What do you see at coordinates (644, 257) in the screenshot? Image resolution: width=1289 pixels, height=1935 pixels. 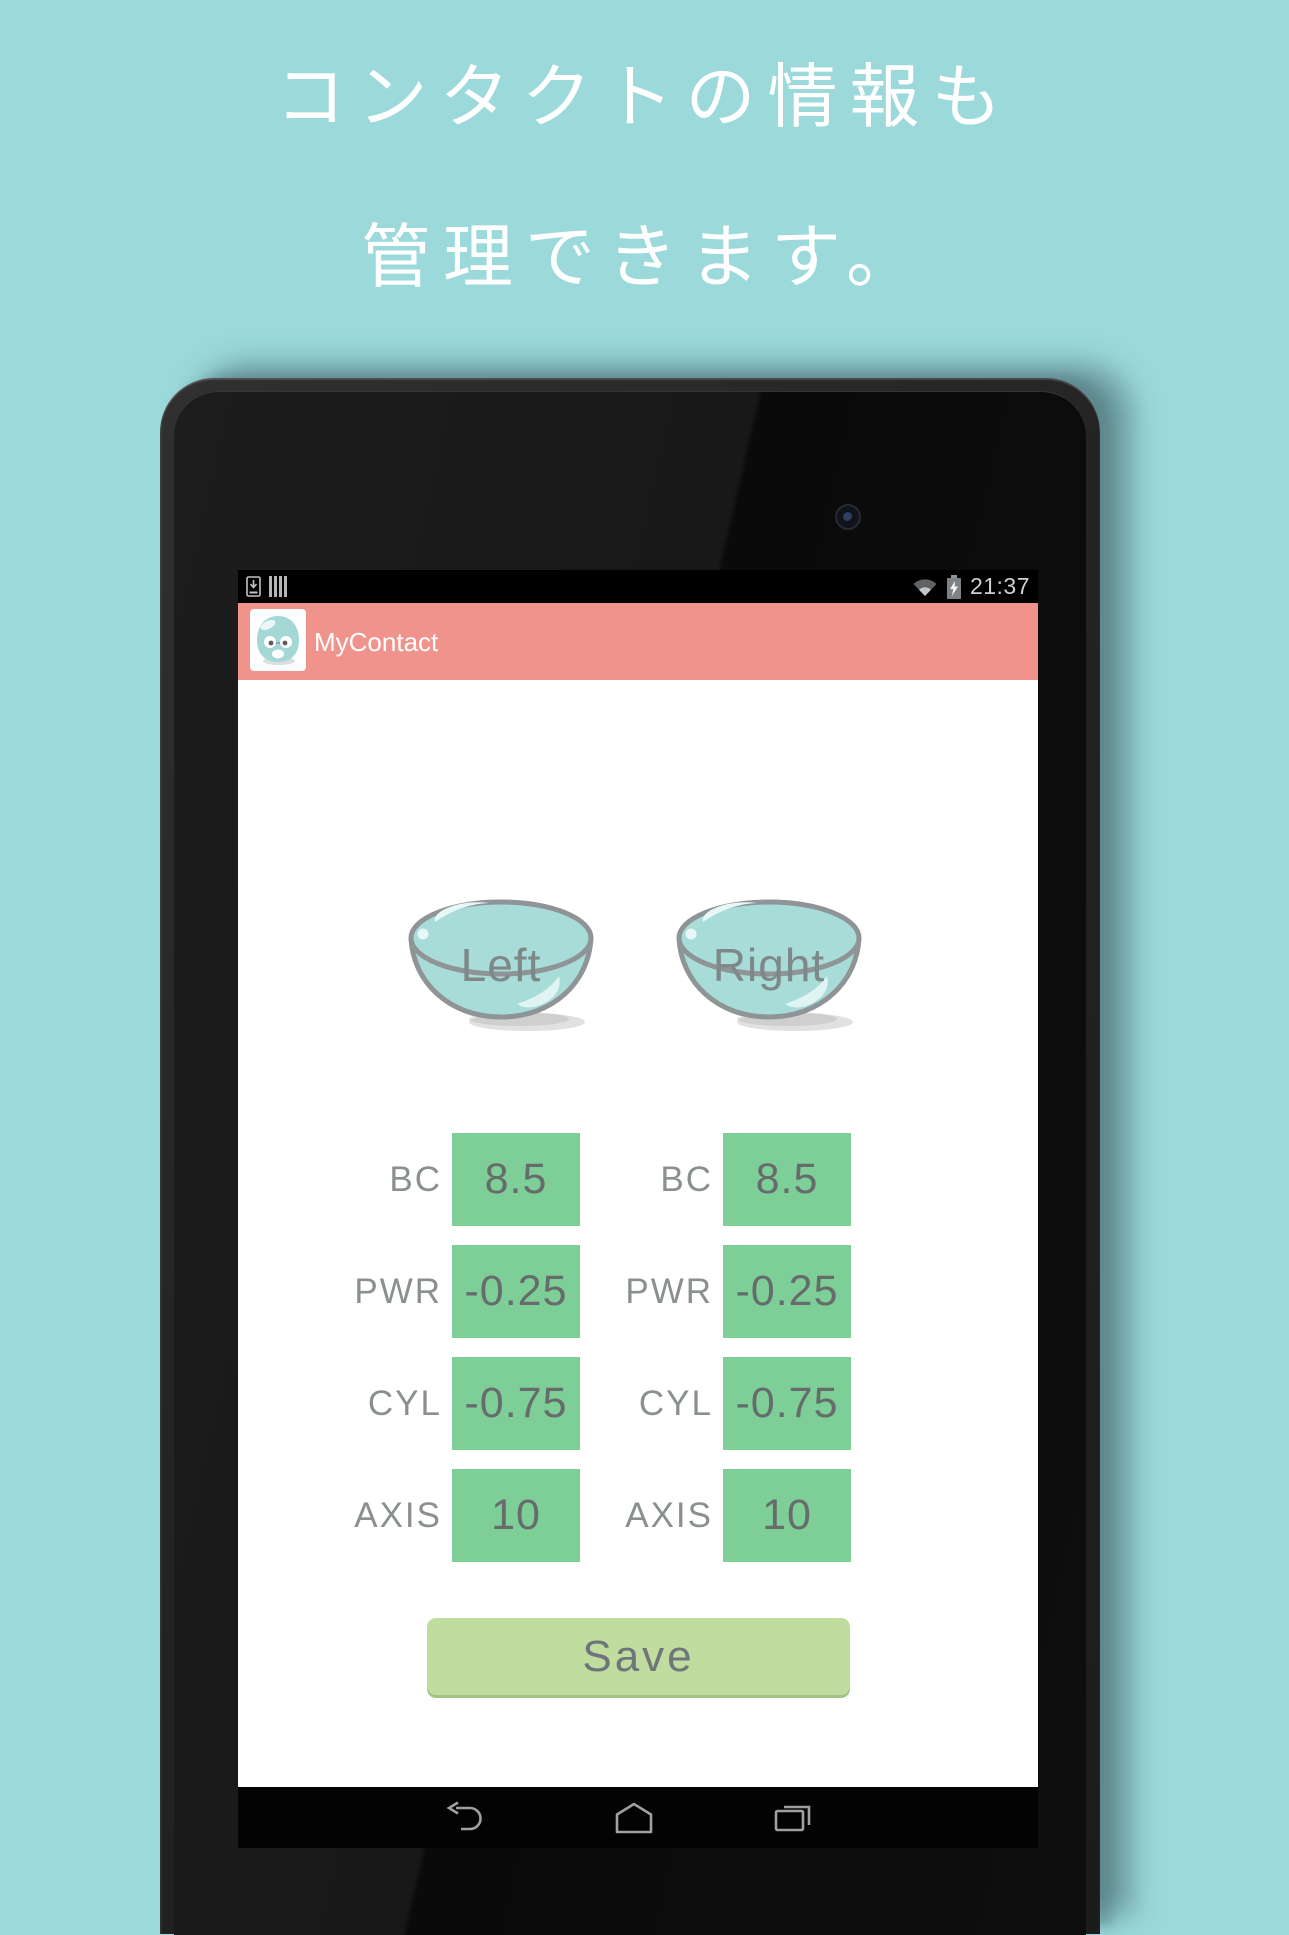 I see `hero-title-line2: 管理できます。` at bounding box center [644, 257].